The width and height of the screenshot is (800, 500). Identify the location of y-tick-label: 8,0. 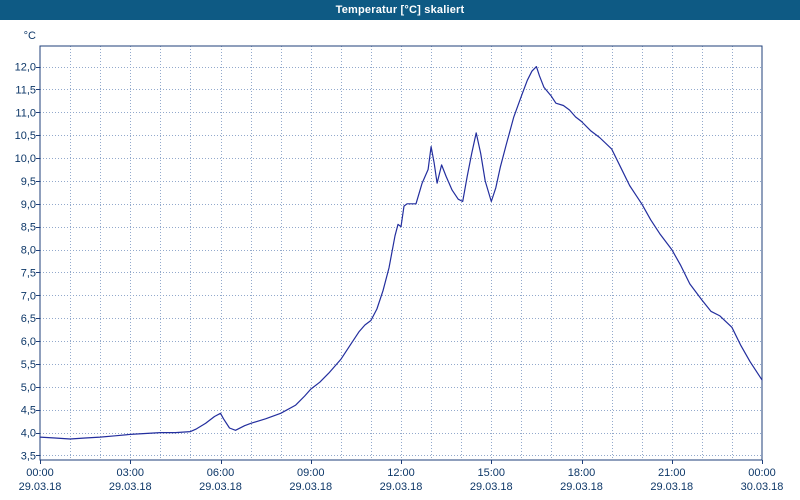
(28, 251).